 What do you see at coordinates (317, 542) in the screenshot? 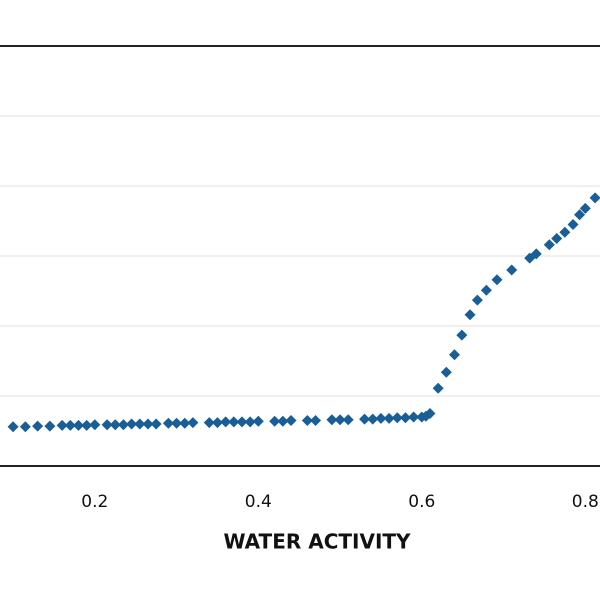
I see `x-axis-title: WATER ACTIVITY` at bounding box center [317, 542].